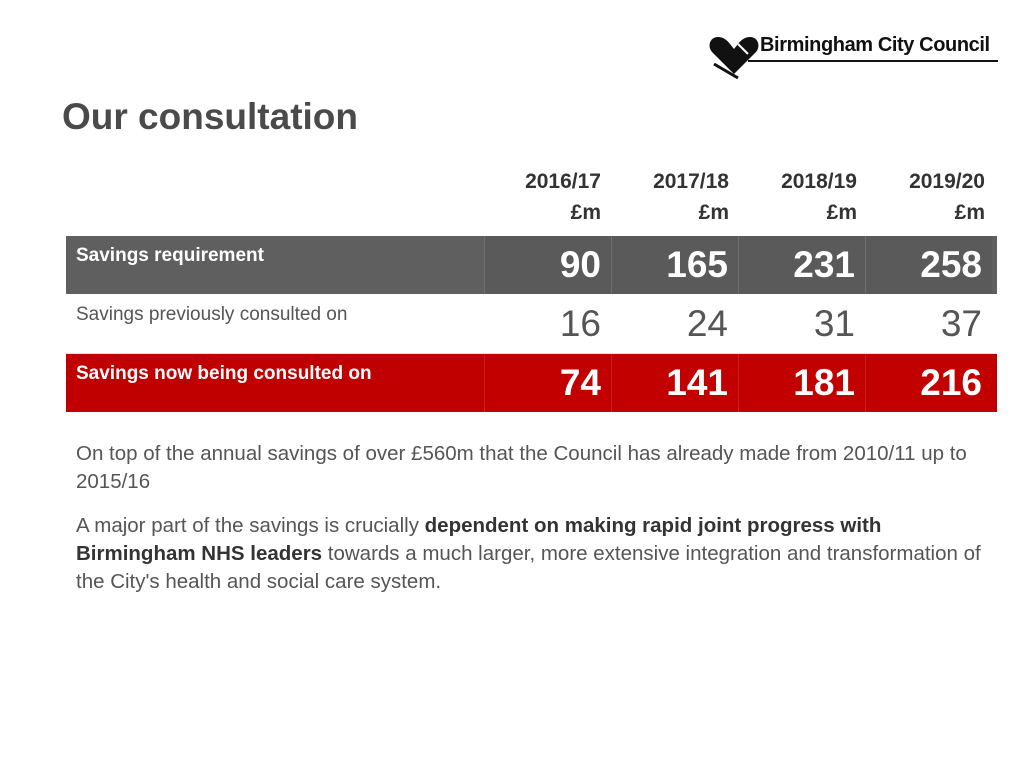 This screenshot has width=1024, height=768. I want to click on table-cell: 31, so click(801, 324).